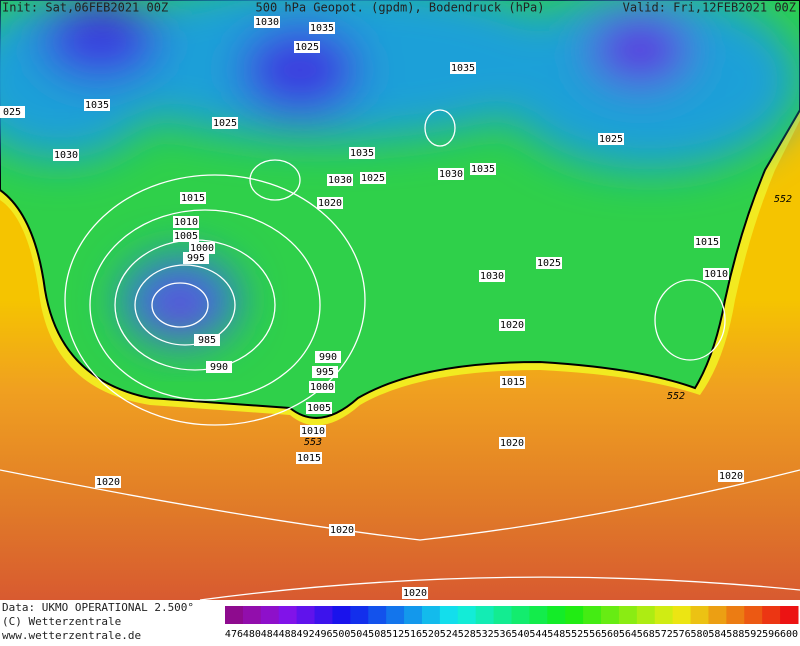  What do you see at coordinates (341, 634) in the screenshot?
I see `colorbar-label: 500` at bounding box center [341, 634].